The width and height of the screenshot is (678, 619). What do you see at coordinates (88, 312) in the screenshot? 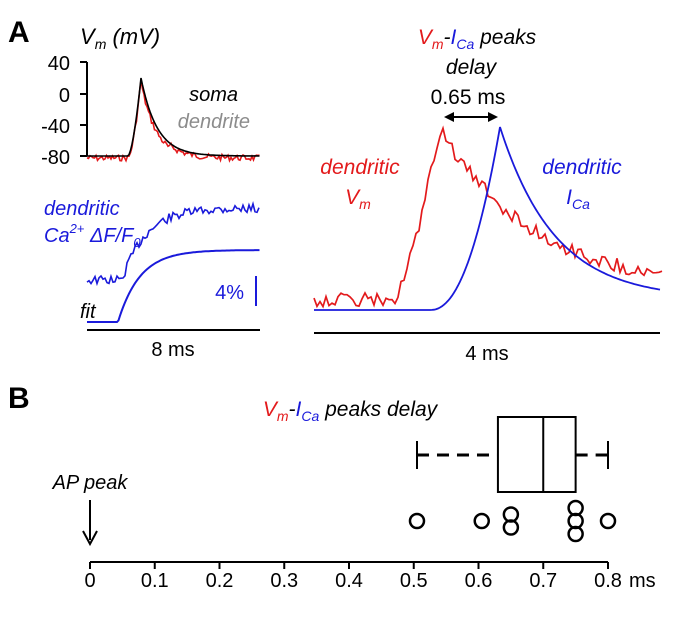
I see `fit-label: fit` at bounding box center [88, 312].